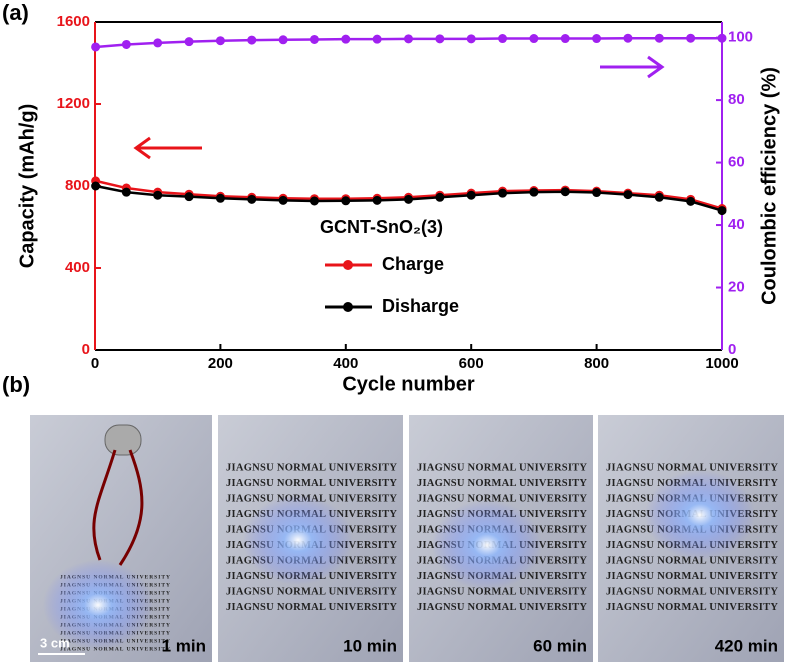 This screenshot has height=667, width=787. Describe the element at coordinates (27, 186) in the screenshot. I see `y-axis-label: Capacity (mAh/g)` at that location.